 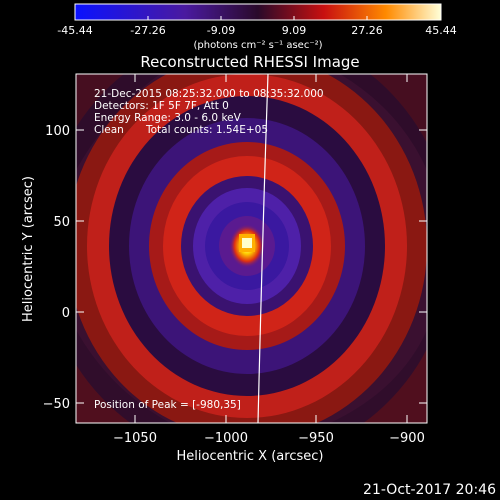 I want to click on x-tick-label: −900, so click(x=407, y=438).